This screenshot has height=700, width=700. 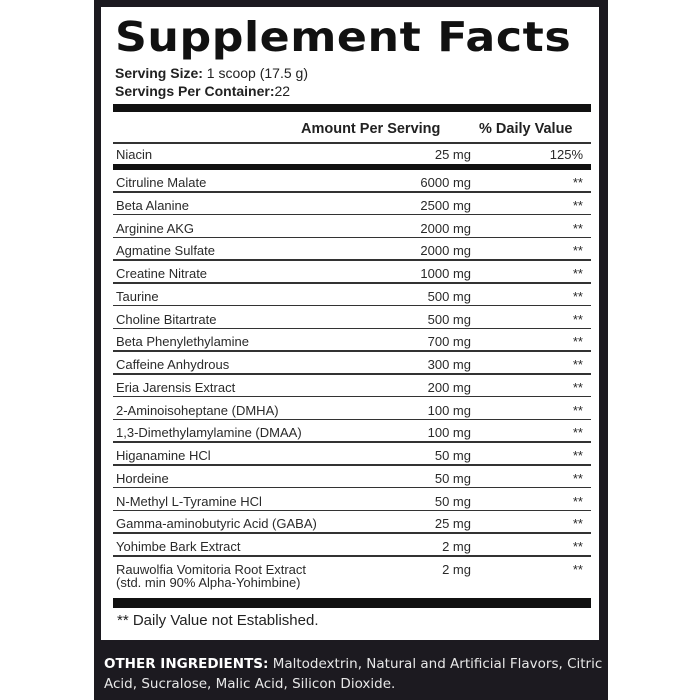 What do you see at coordinates (445, 205) in the screenshot?
I see `ingredient-amount: 2500 mg` at bounding box center [445, 205].